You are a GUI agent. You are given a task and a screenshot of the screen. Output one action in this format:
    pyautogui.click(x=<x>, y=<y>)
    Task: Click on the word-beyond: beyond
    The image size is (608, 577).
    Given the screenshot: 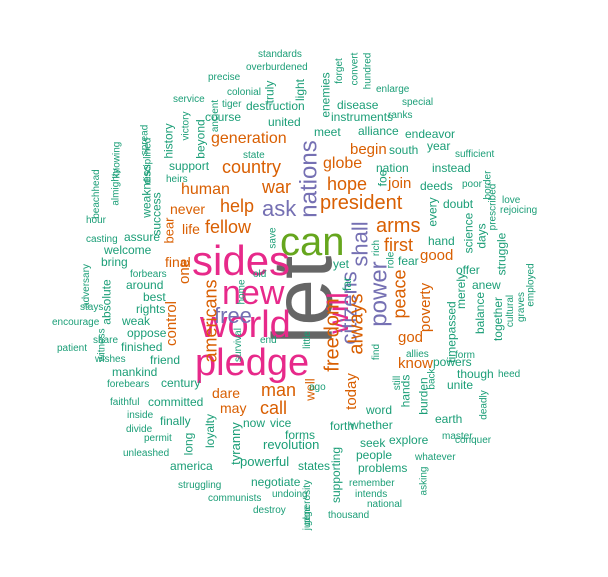 What is the action you would take?
    pyautogui.click(x=200, y=139)
    